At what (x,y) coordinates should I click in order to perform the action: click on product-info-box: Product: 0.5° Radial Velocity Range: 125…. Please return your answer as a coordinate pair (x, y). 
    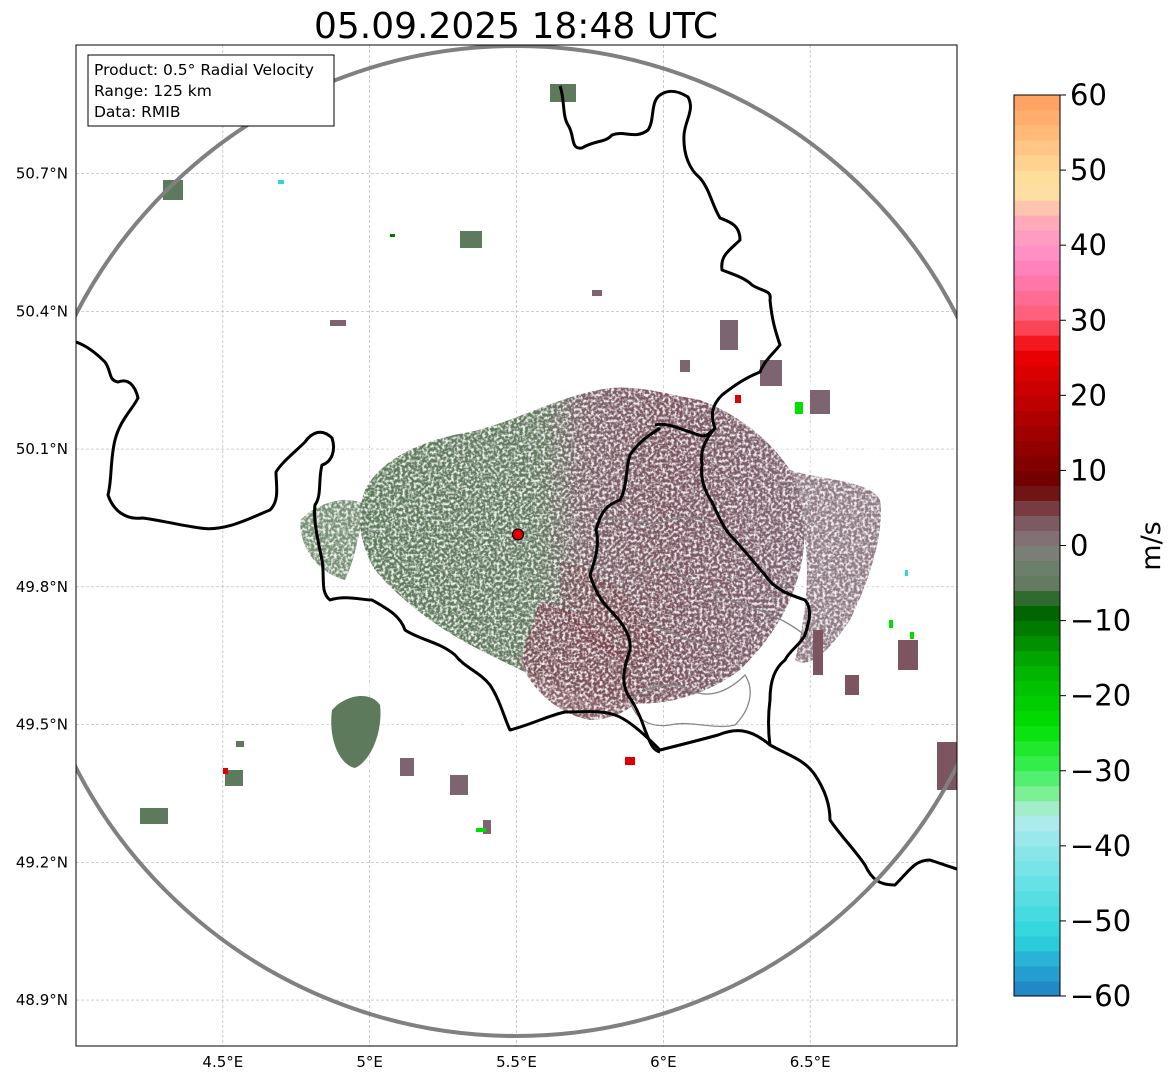
    Looking at the image, I should click on (211, 90).